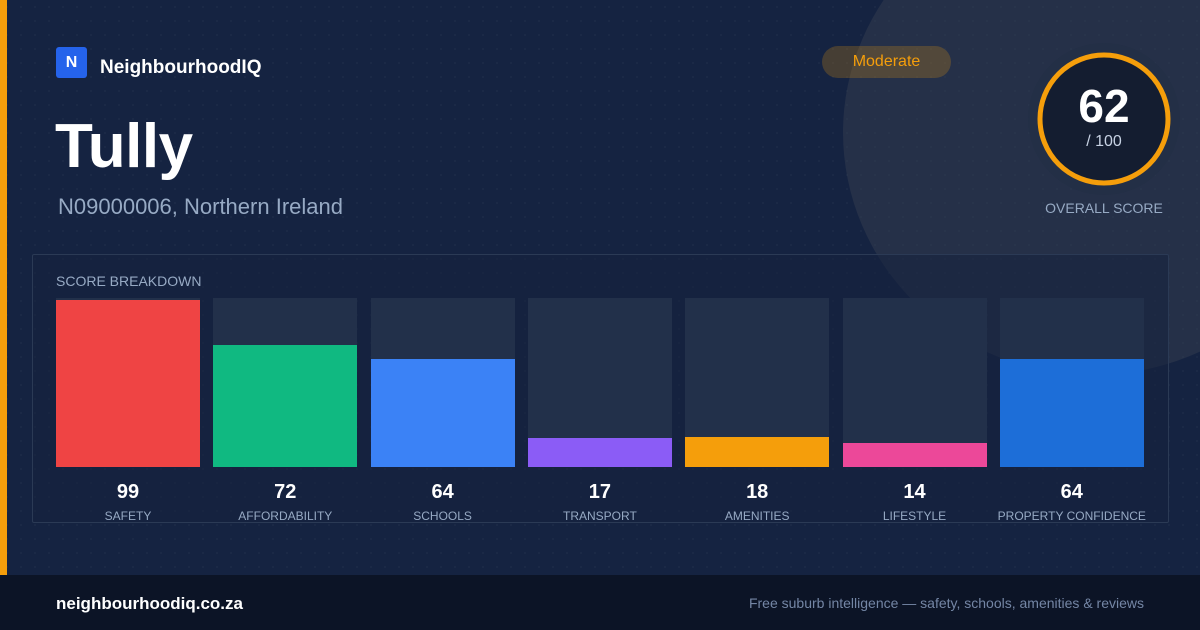  I want to click on brand-logo-icon: N, so click(71, 62).